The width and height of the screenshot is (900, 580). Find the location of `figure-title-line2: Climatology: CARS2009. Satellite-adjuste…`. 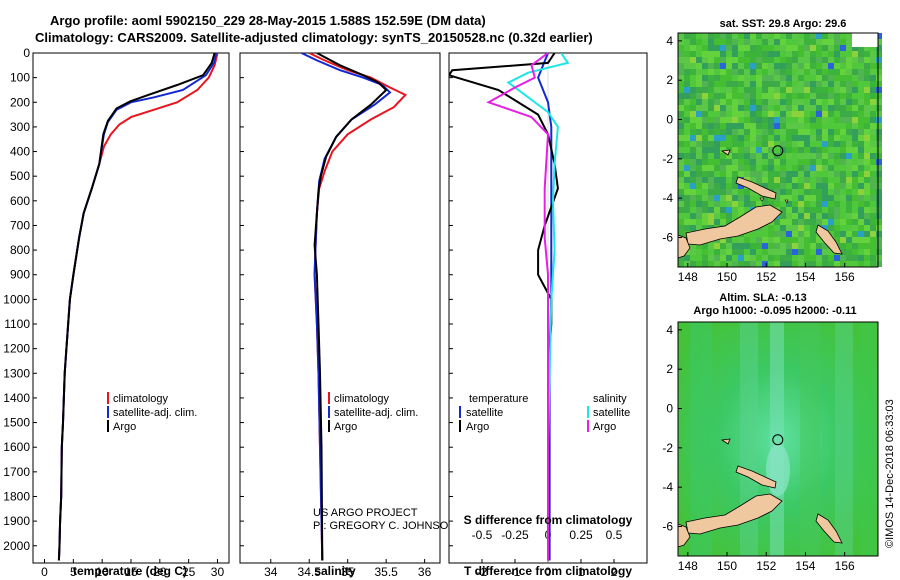

figure-title-line2: Climatology: CARS2009. Satellite-adjuste… is located at coordinates (314, 37).